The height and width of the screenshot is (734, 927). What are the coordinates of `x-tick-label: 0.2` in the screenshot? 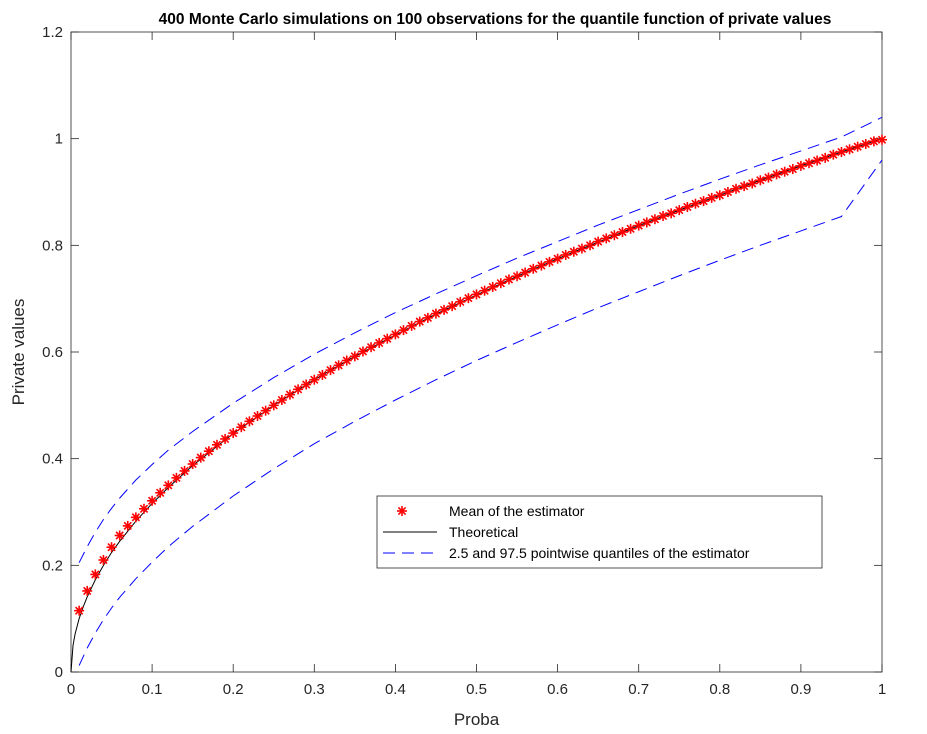 It's located at (233, 689).